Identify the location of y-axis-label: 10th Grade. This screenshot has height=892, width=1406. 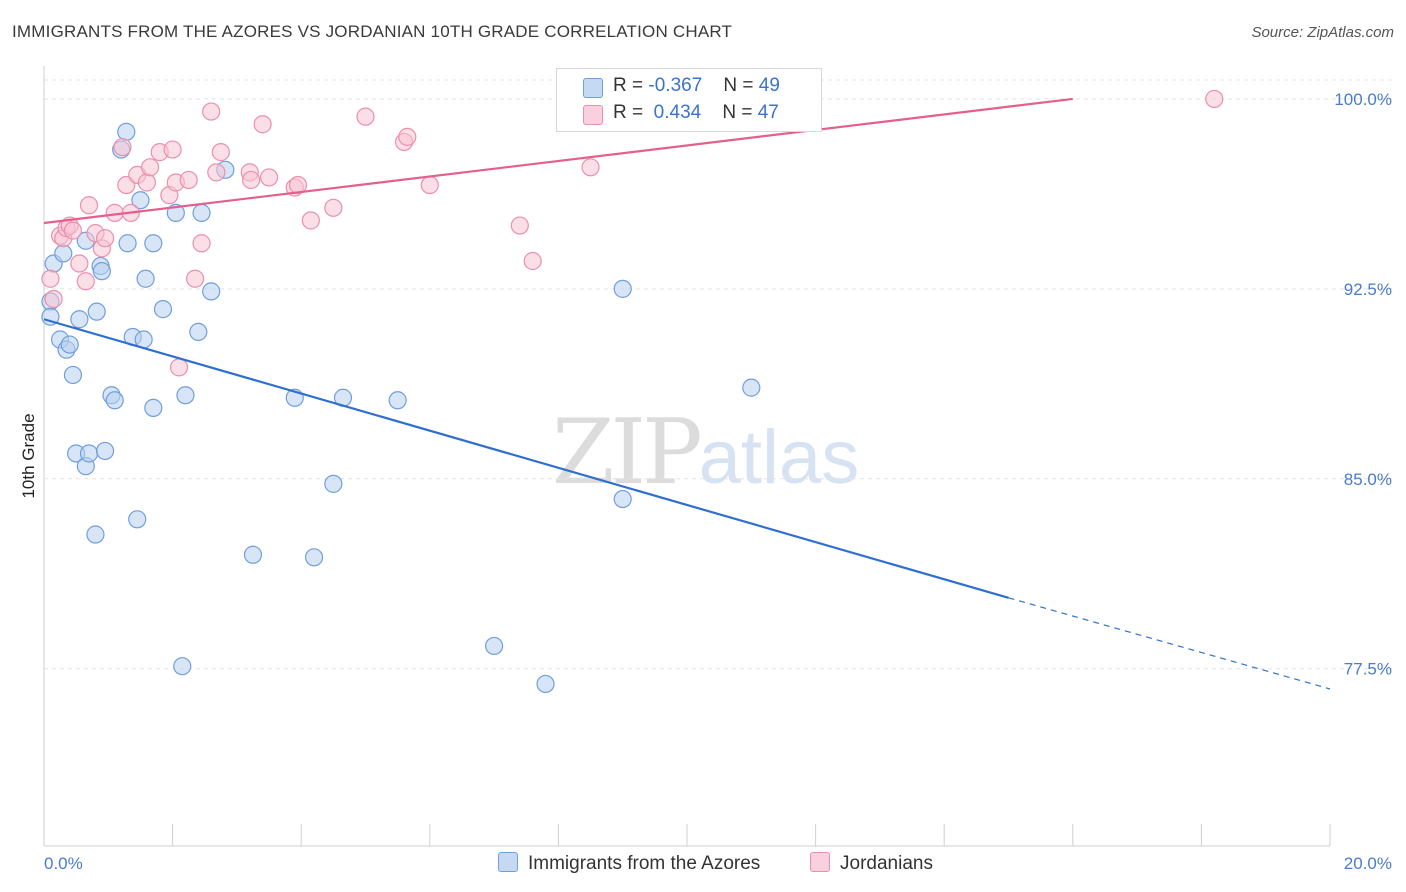
(28, 455).